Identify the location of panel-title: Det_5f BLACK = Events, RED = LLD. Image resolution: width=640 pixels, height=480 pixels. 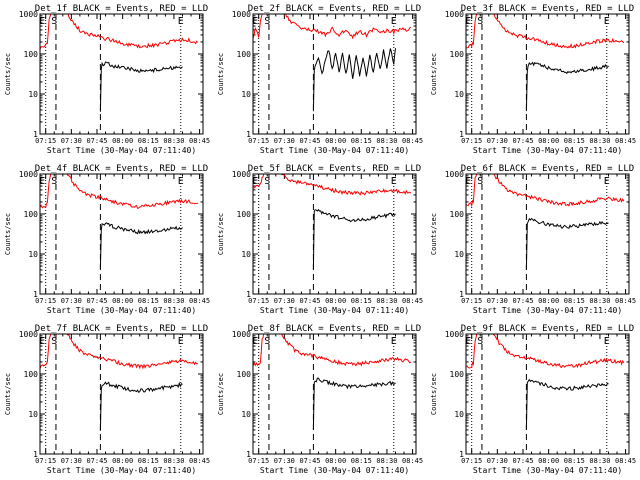
(334, 169).